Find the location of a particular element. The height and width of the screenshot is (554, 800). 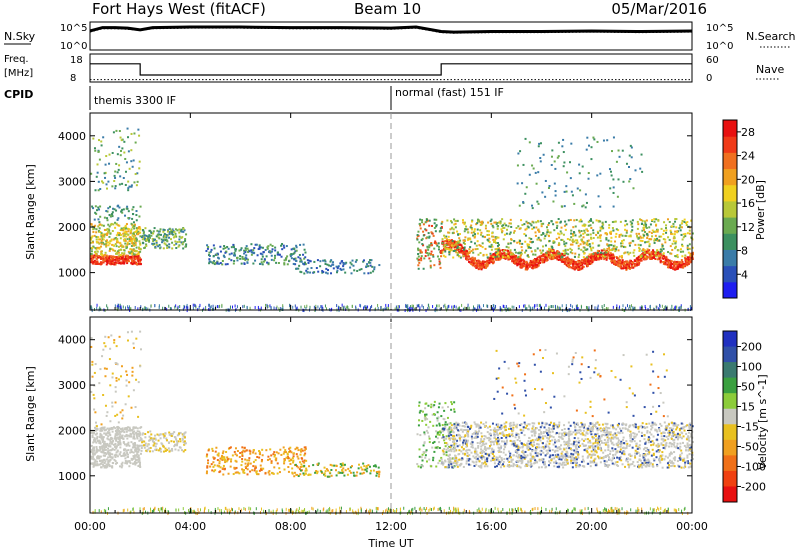

nsky-label: N.Sky is located at coordinates (20, 36).